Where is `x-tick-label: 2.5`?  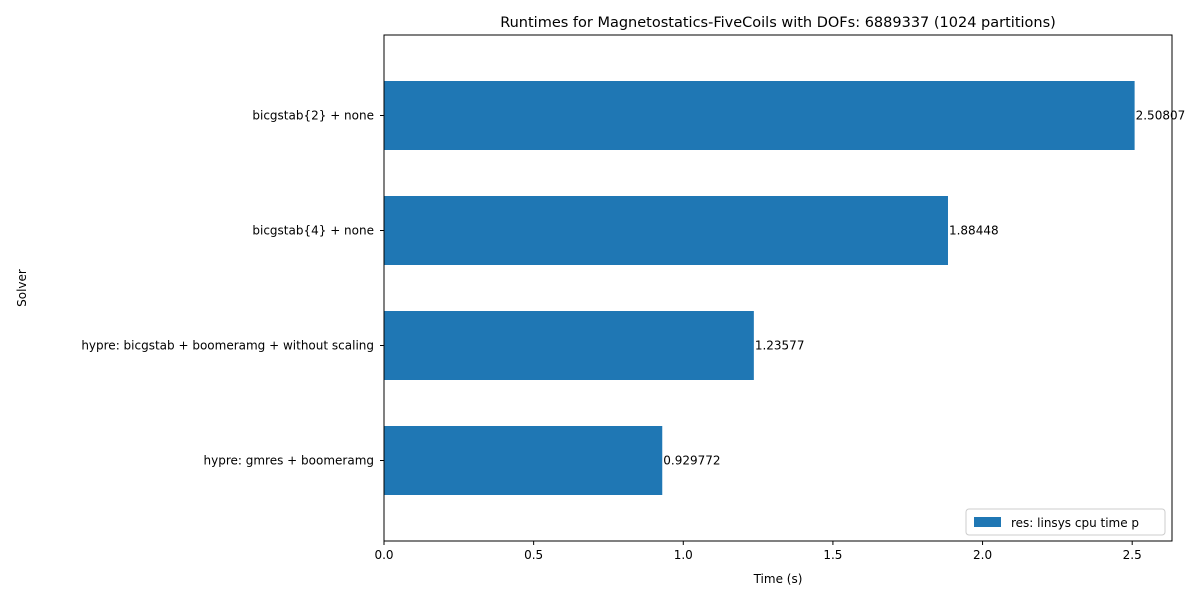 x-tick-label: 2.5 is located at coordinates (1132, 555).